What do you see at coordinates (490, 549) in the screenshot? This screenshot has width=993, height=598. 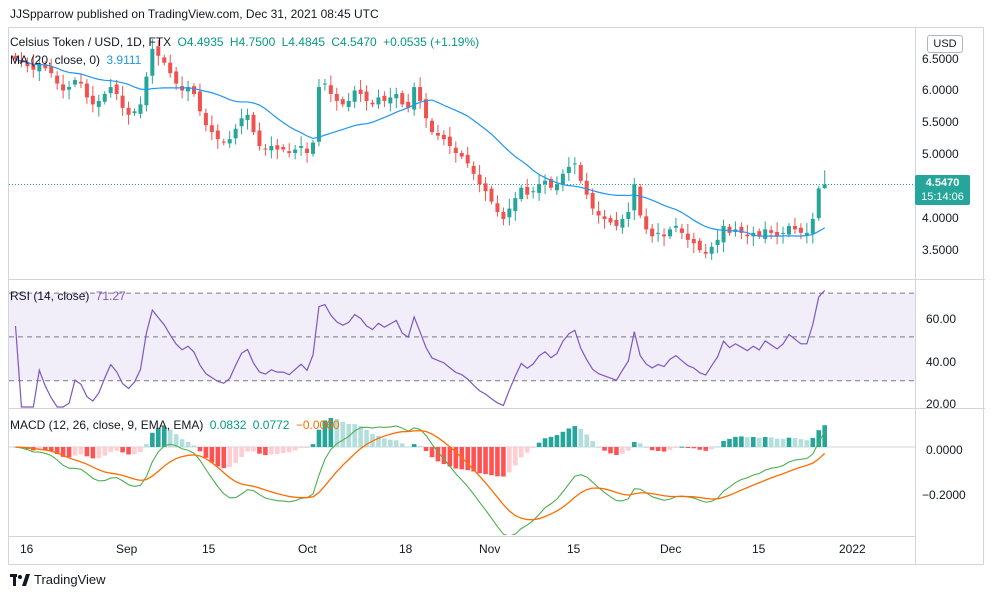 I see `time-tick-label: Nov` at bounding box center [490, 549].